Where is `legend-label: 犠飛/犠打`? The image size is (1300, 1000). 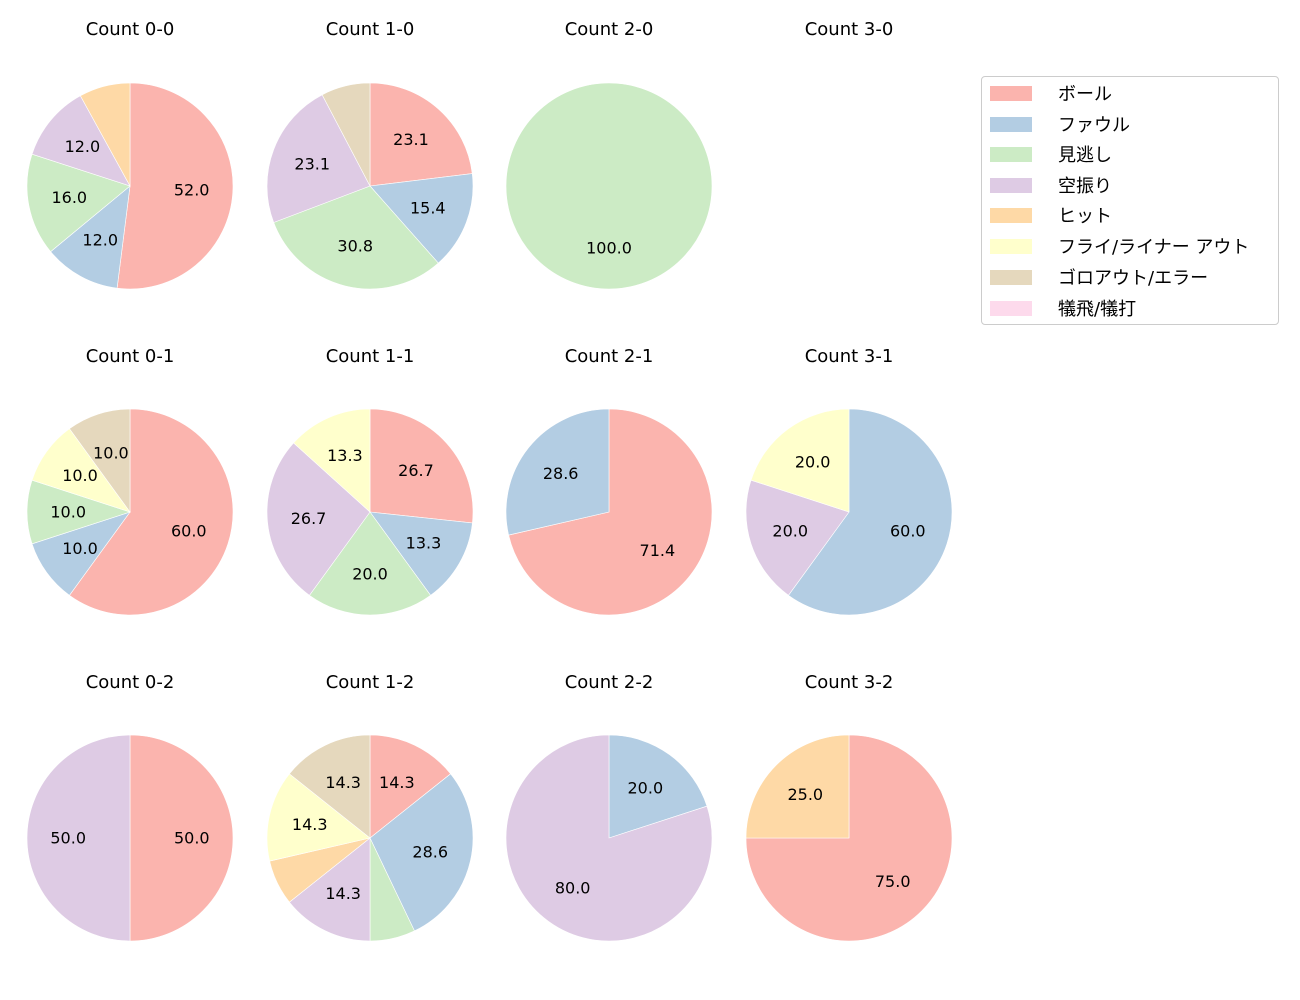 legend-label: 犠飛/犠打 is located at coordinates (1097, 309).